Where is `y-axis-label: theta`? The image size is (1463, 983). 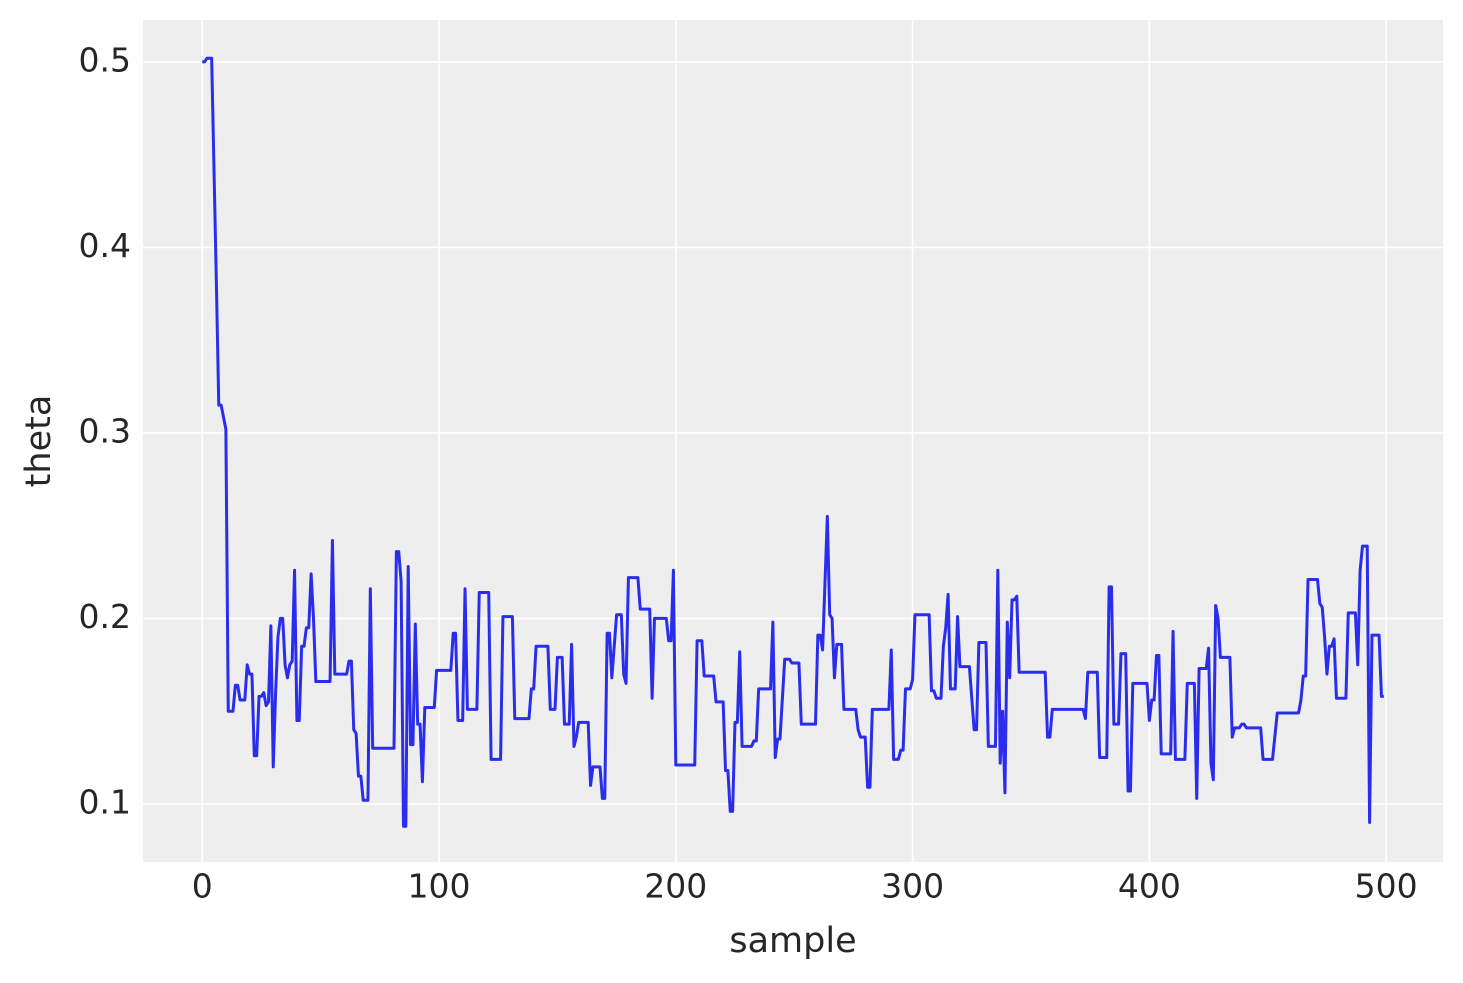
y-axis-label: theta is located at coordinates (39, 441).